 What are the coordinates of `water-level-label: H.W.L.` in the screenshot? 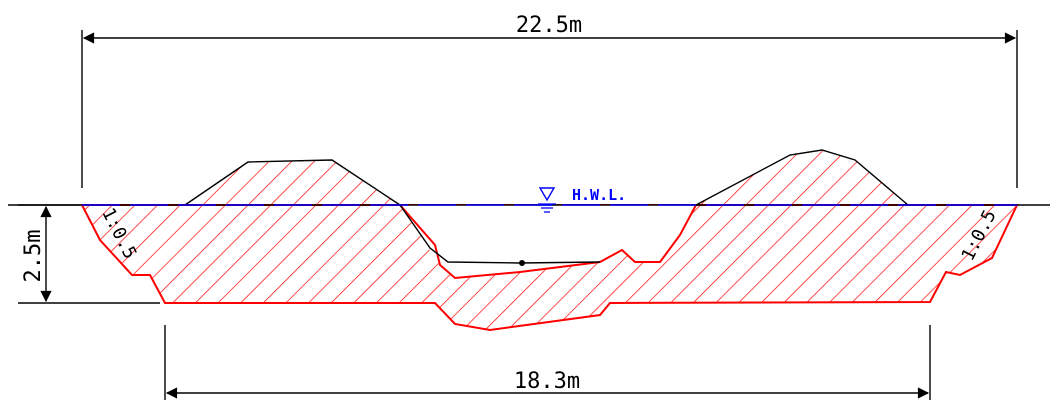 It's located at (599, 195).